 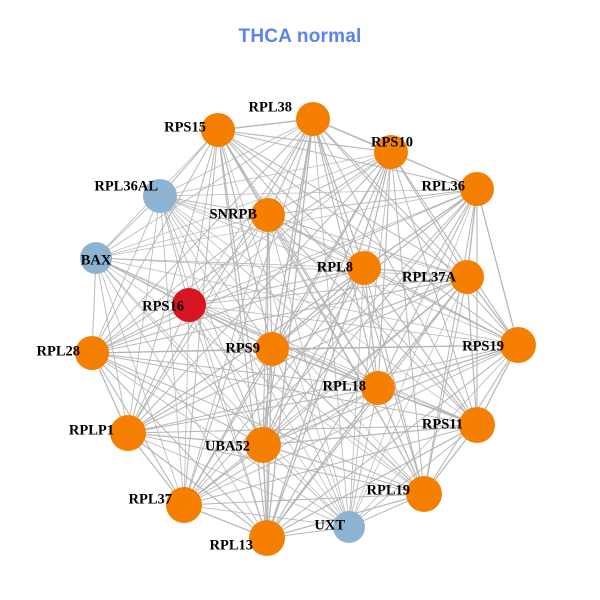 I want to click on network-node-rps9, so click(x=272, y=349).